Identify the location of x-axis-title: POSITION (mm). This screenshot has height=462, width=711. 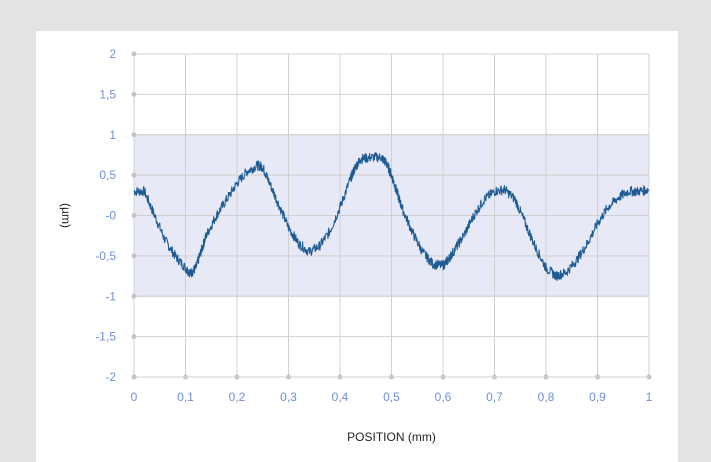
(391, 437).